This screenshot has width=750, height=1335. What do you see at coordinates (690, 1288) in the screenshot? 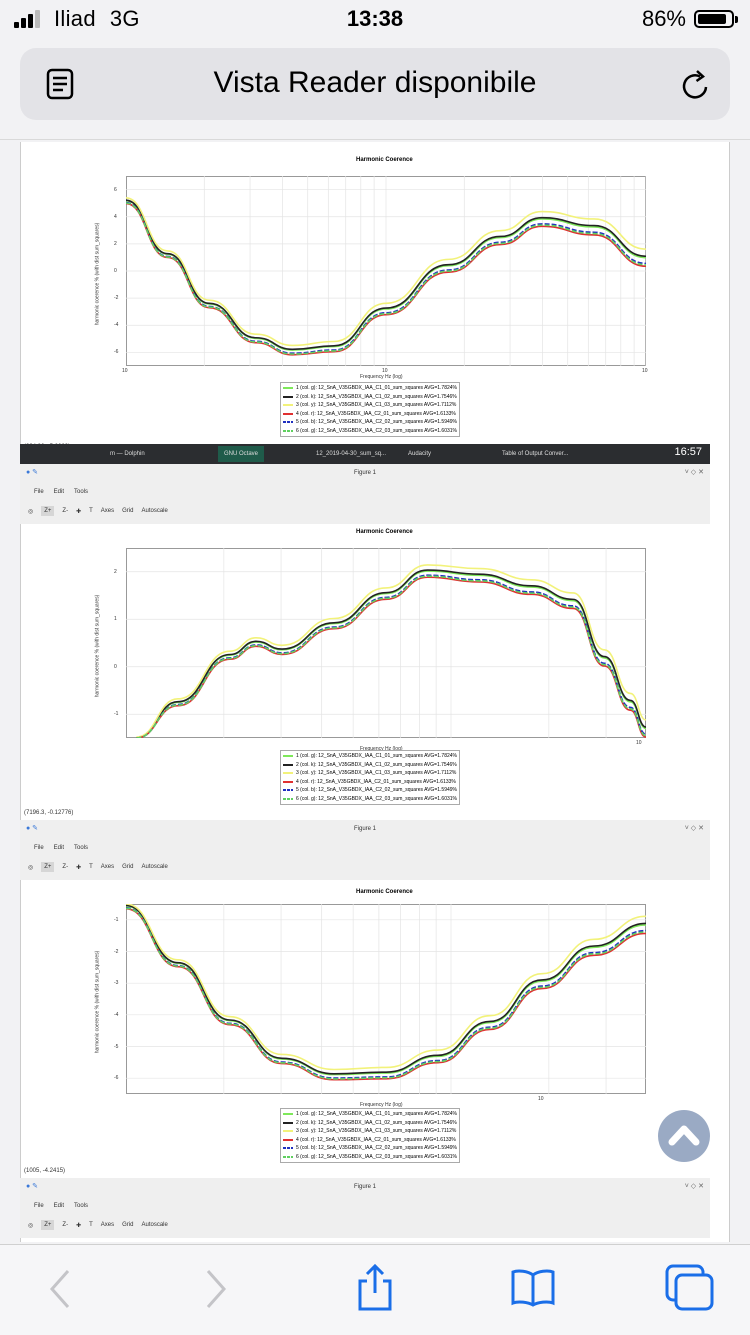
I see `tabs-icon` at bounding box center [690, 1288].